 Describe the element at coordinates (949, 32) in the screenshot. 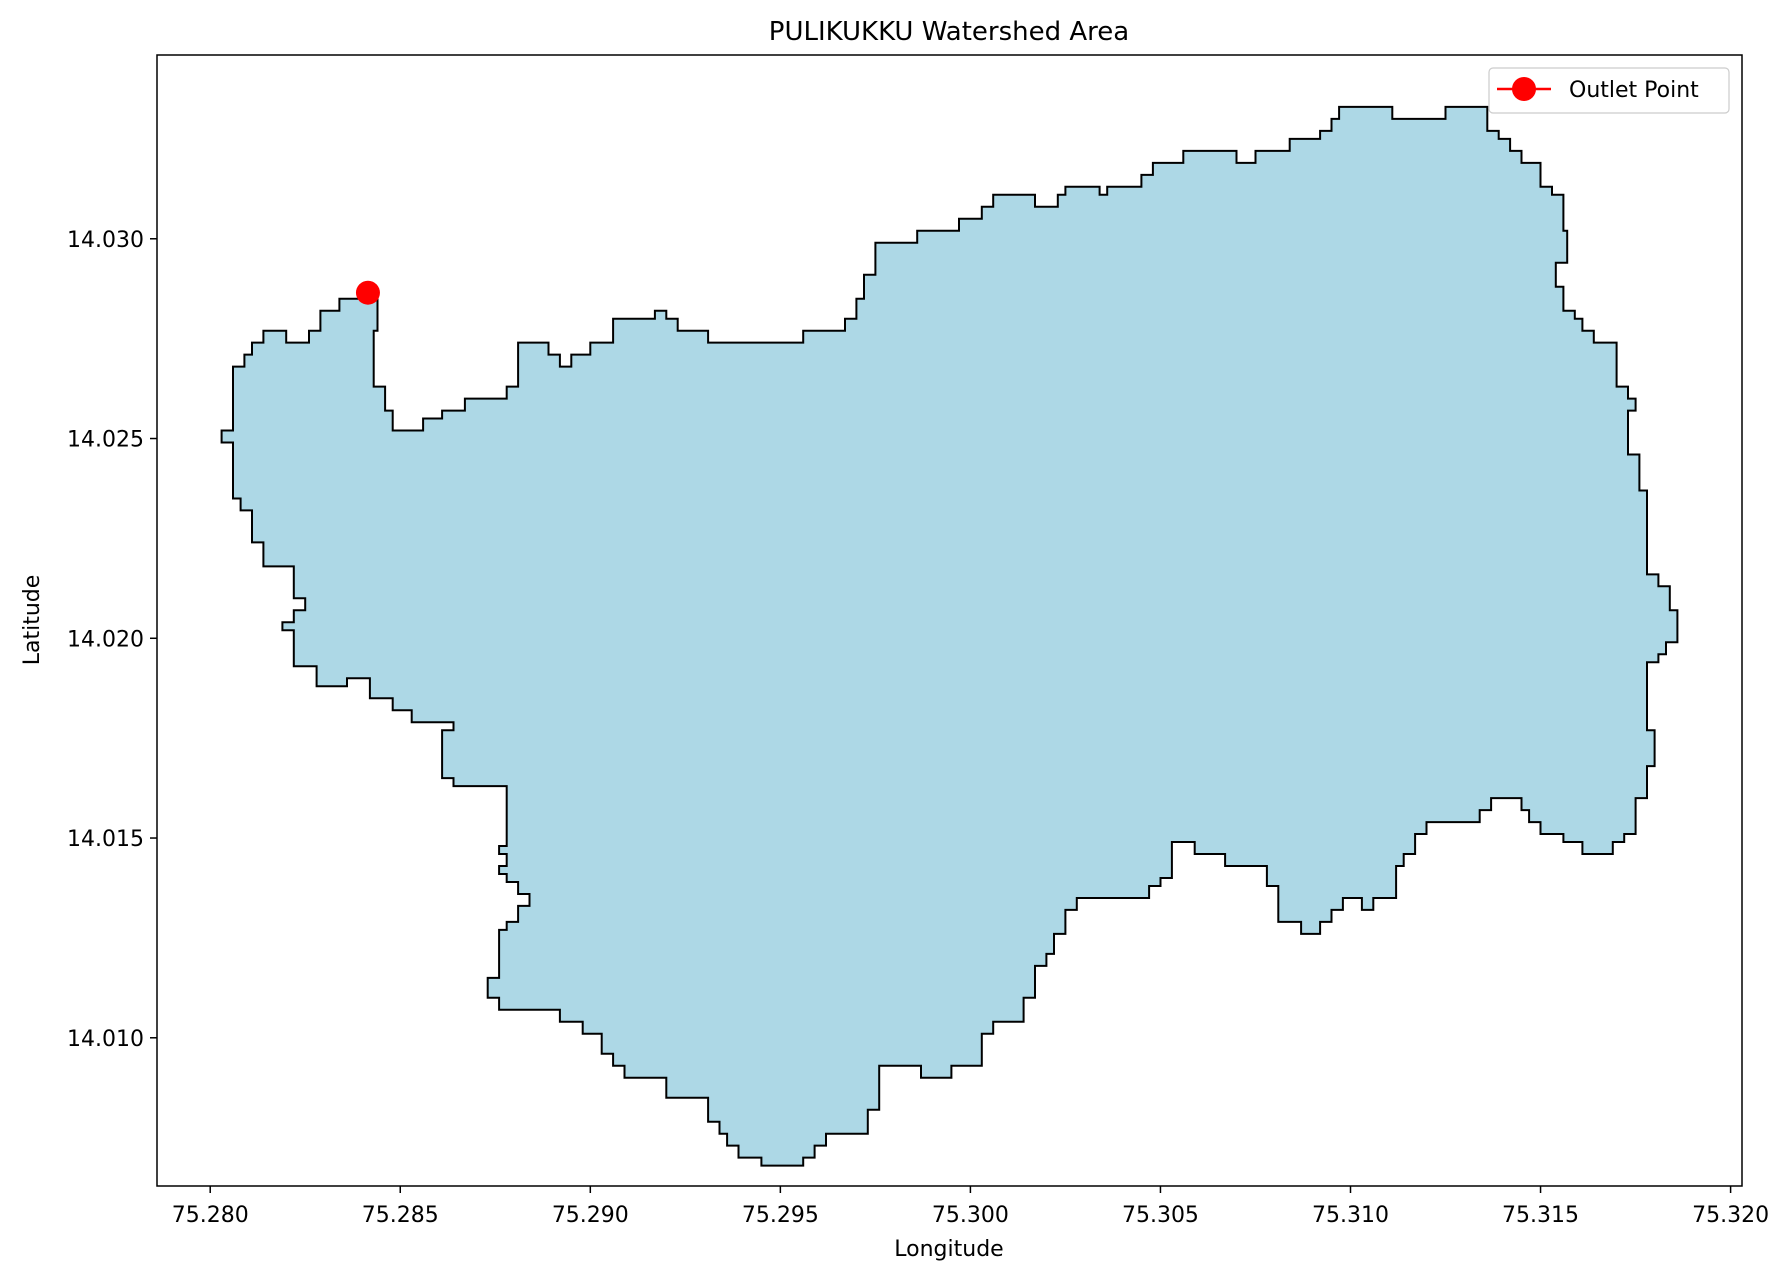

I see `chart-title: PULIKUKKU Watershed Area` at that location.